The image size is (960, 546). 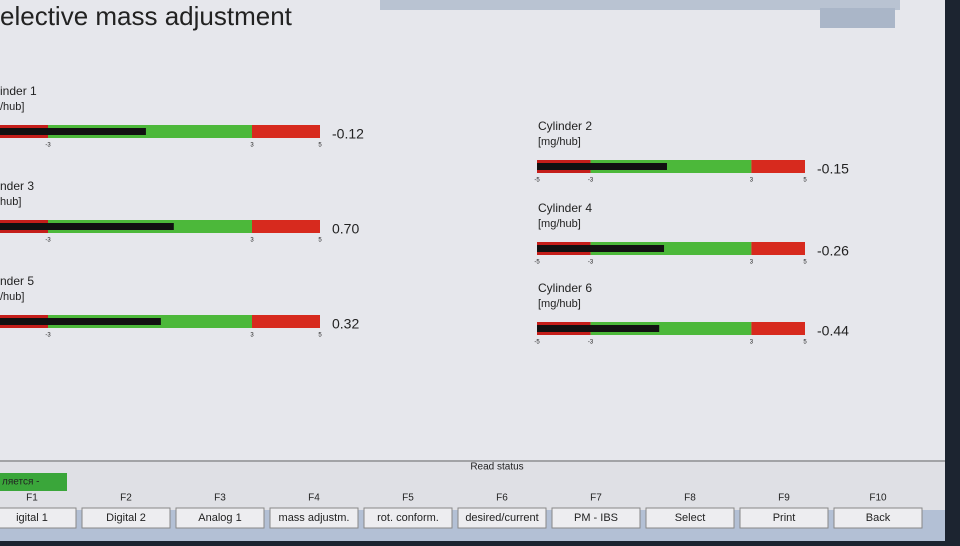 I want to click on status-text: Read status, so click(x=496, y=467).